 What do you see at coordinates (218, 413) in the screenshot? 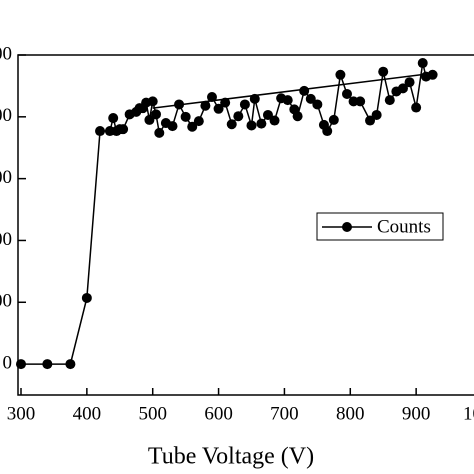
I see `x-tick-label: 600` at bounding box center [218, 413].